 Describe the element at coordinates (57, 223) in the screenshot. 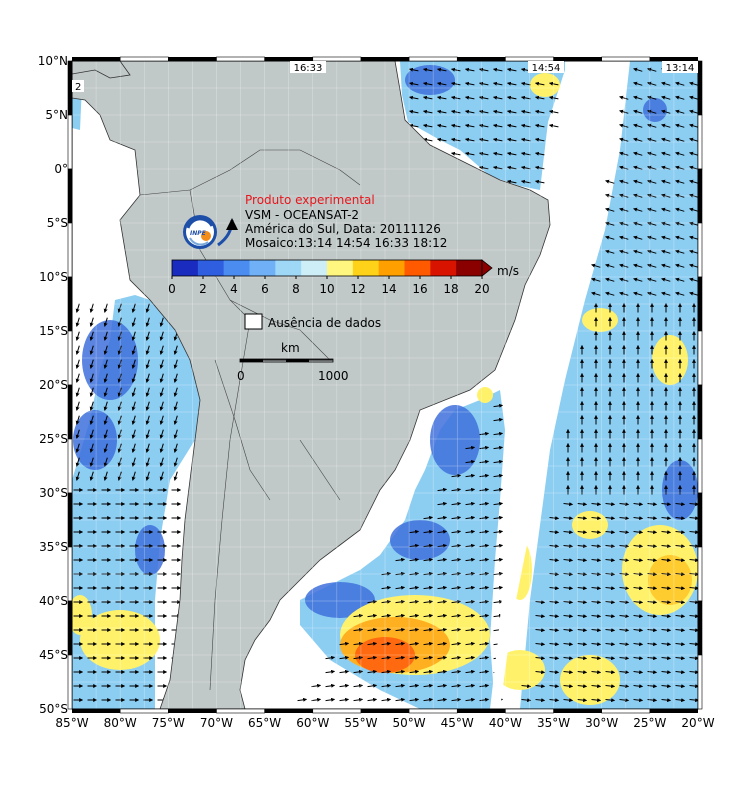

I see `lat-tick-label: 5°S` at that location.